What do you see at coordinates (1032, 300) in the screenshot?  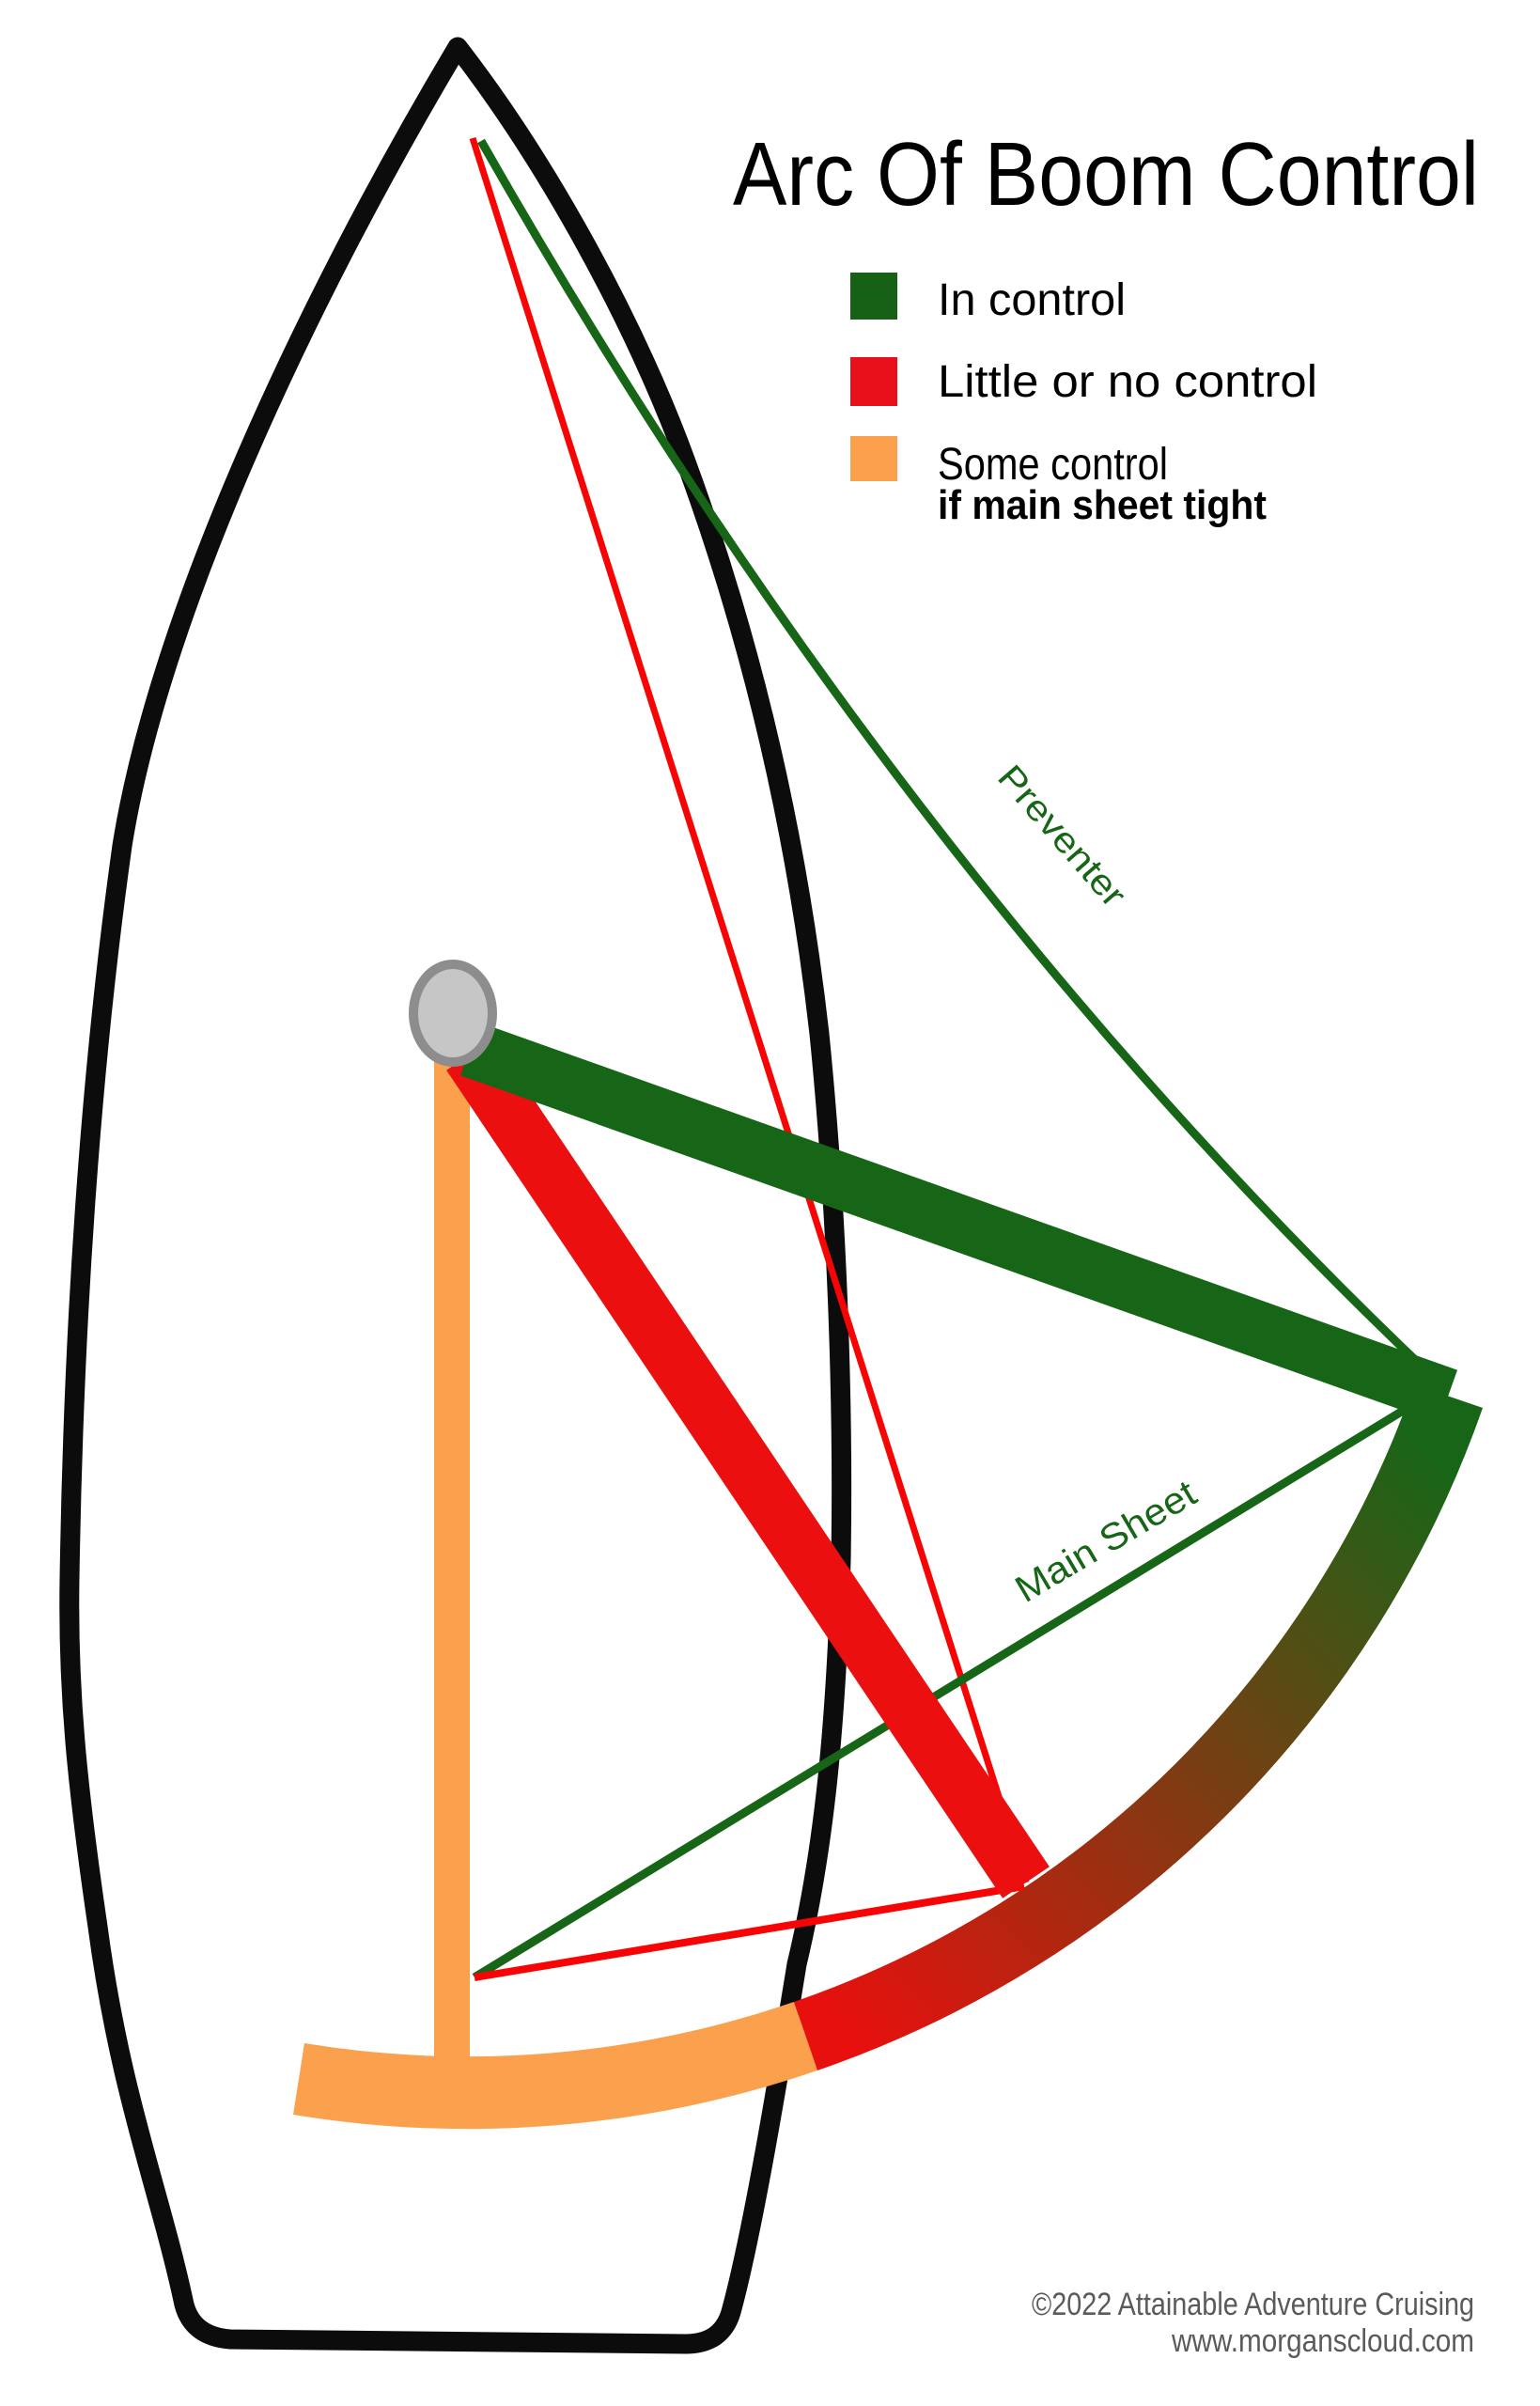 I see `legend-label-in-control: In control` at bounding box center [1032, 300].